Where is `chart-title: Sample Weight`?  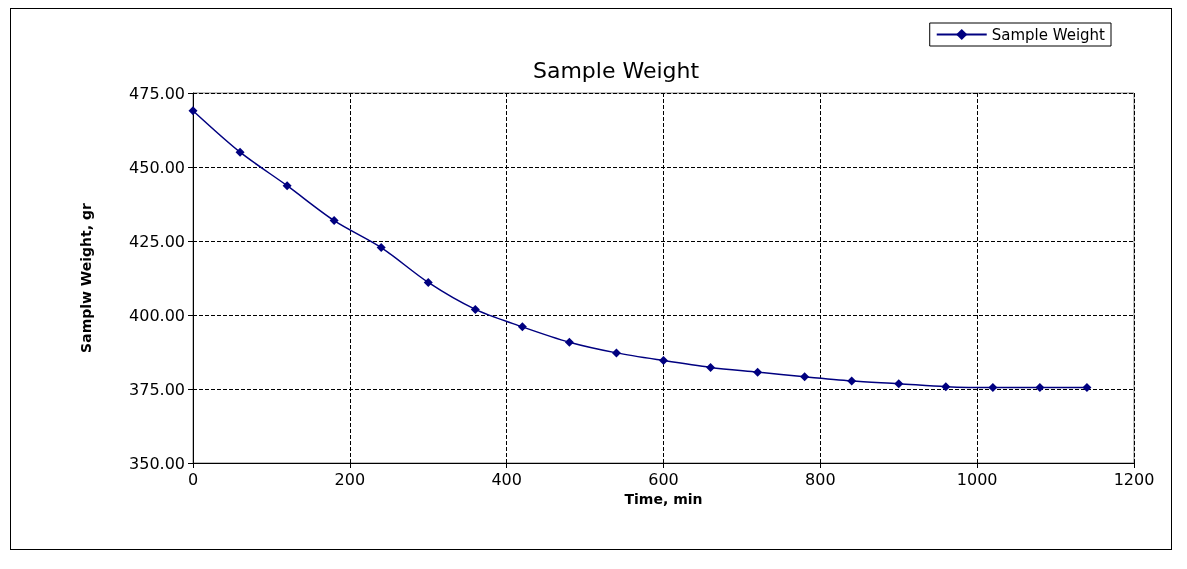
chart-title: Sample Weight is located at coordinates (616, 70).